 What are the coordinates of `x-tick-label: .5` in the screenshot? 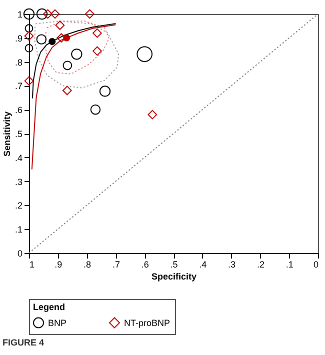 It's located at (174, 265).